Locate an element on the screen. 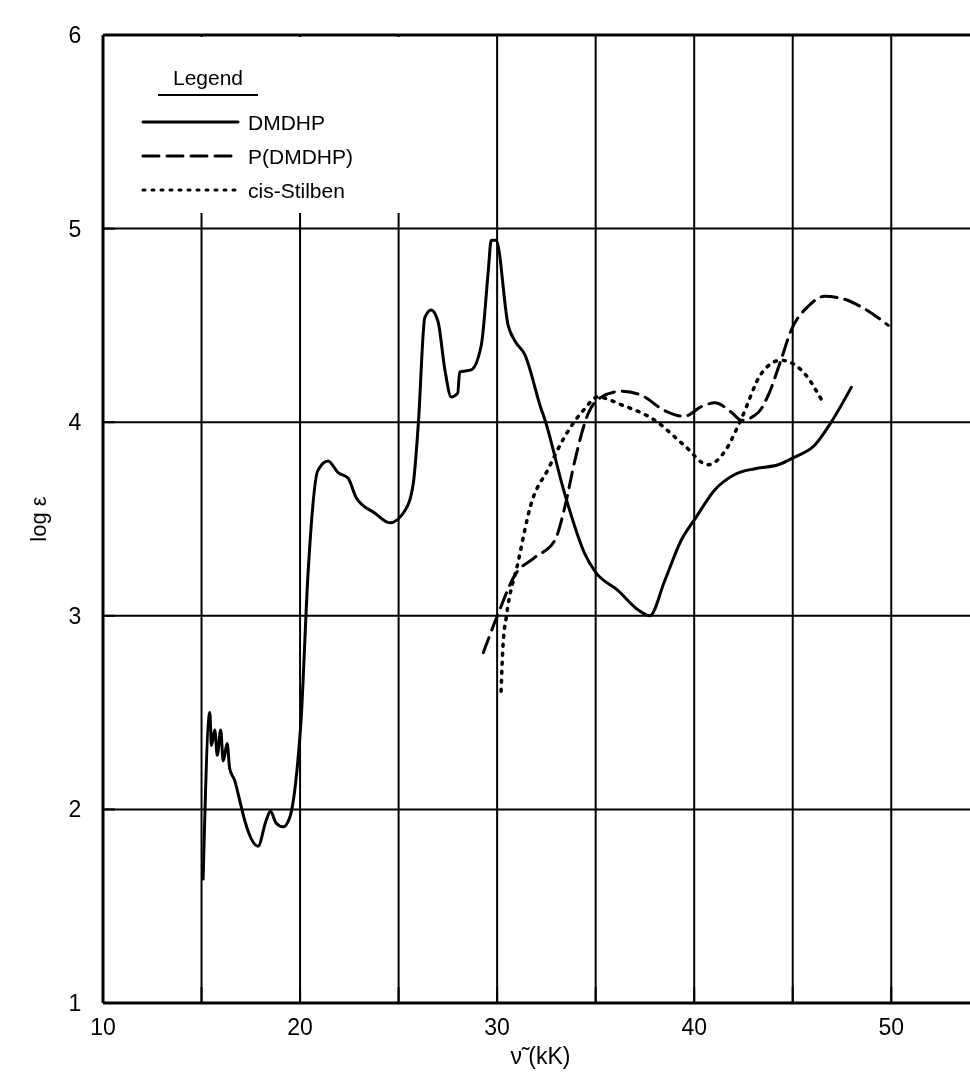 Image resolution: width=970 pixels, height=1078 pixels. y-tick-label: 4 is located at coordinates (75, 422).